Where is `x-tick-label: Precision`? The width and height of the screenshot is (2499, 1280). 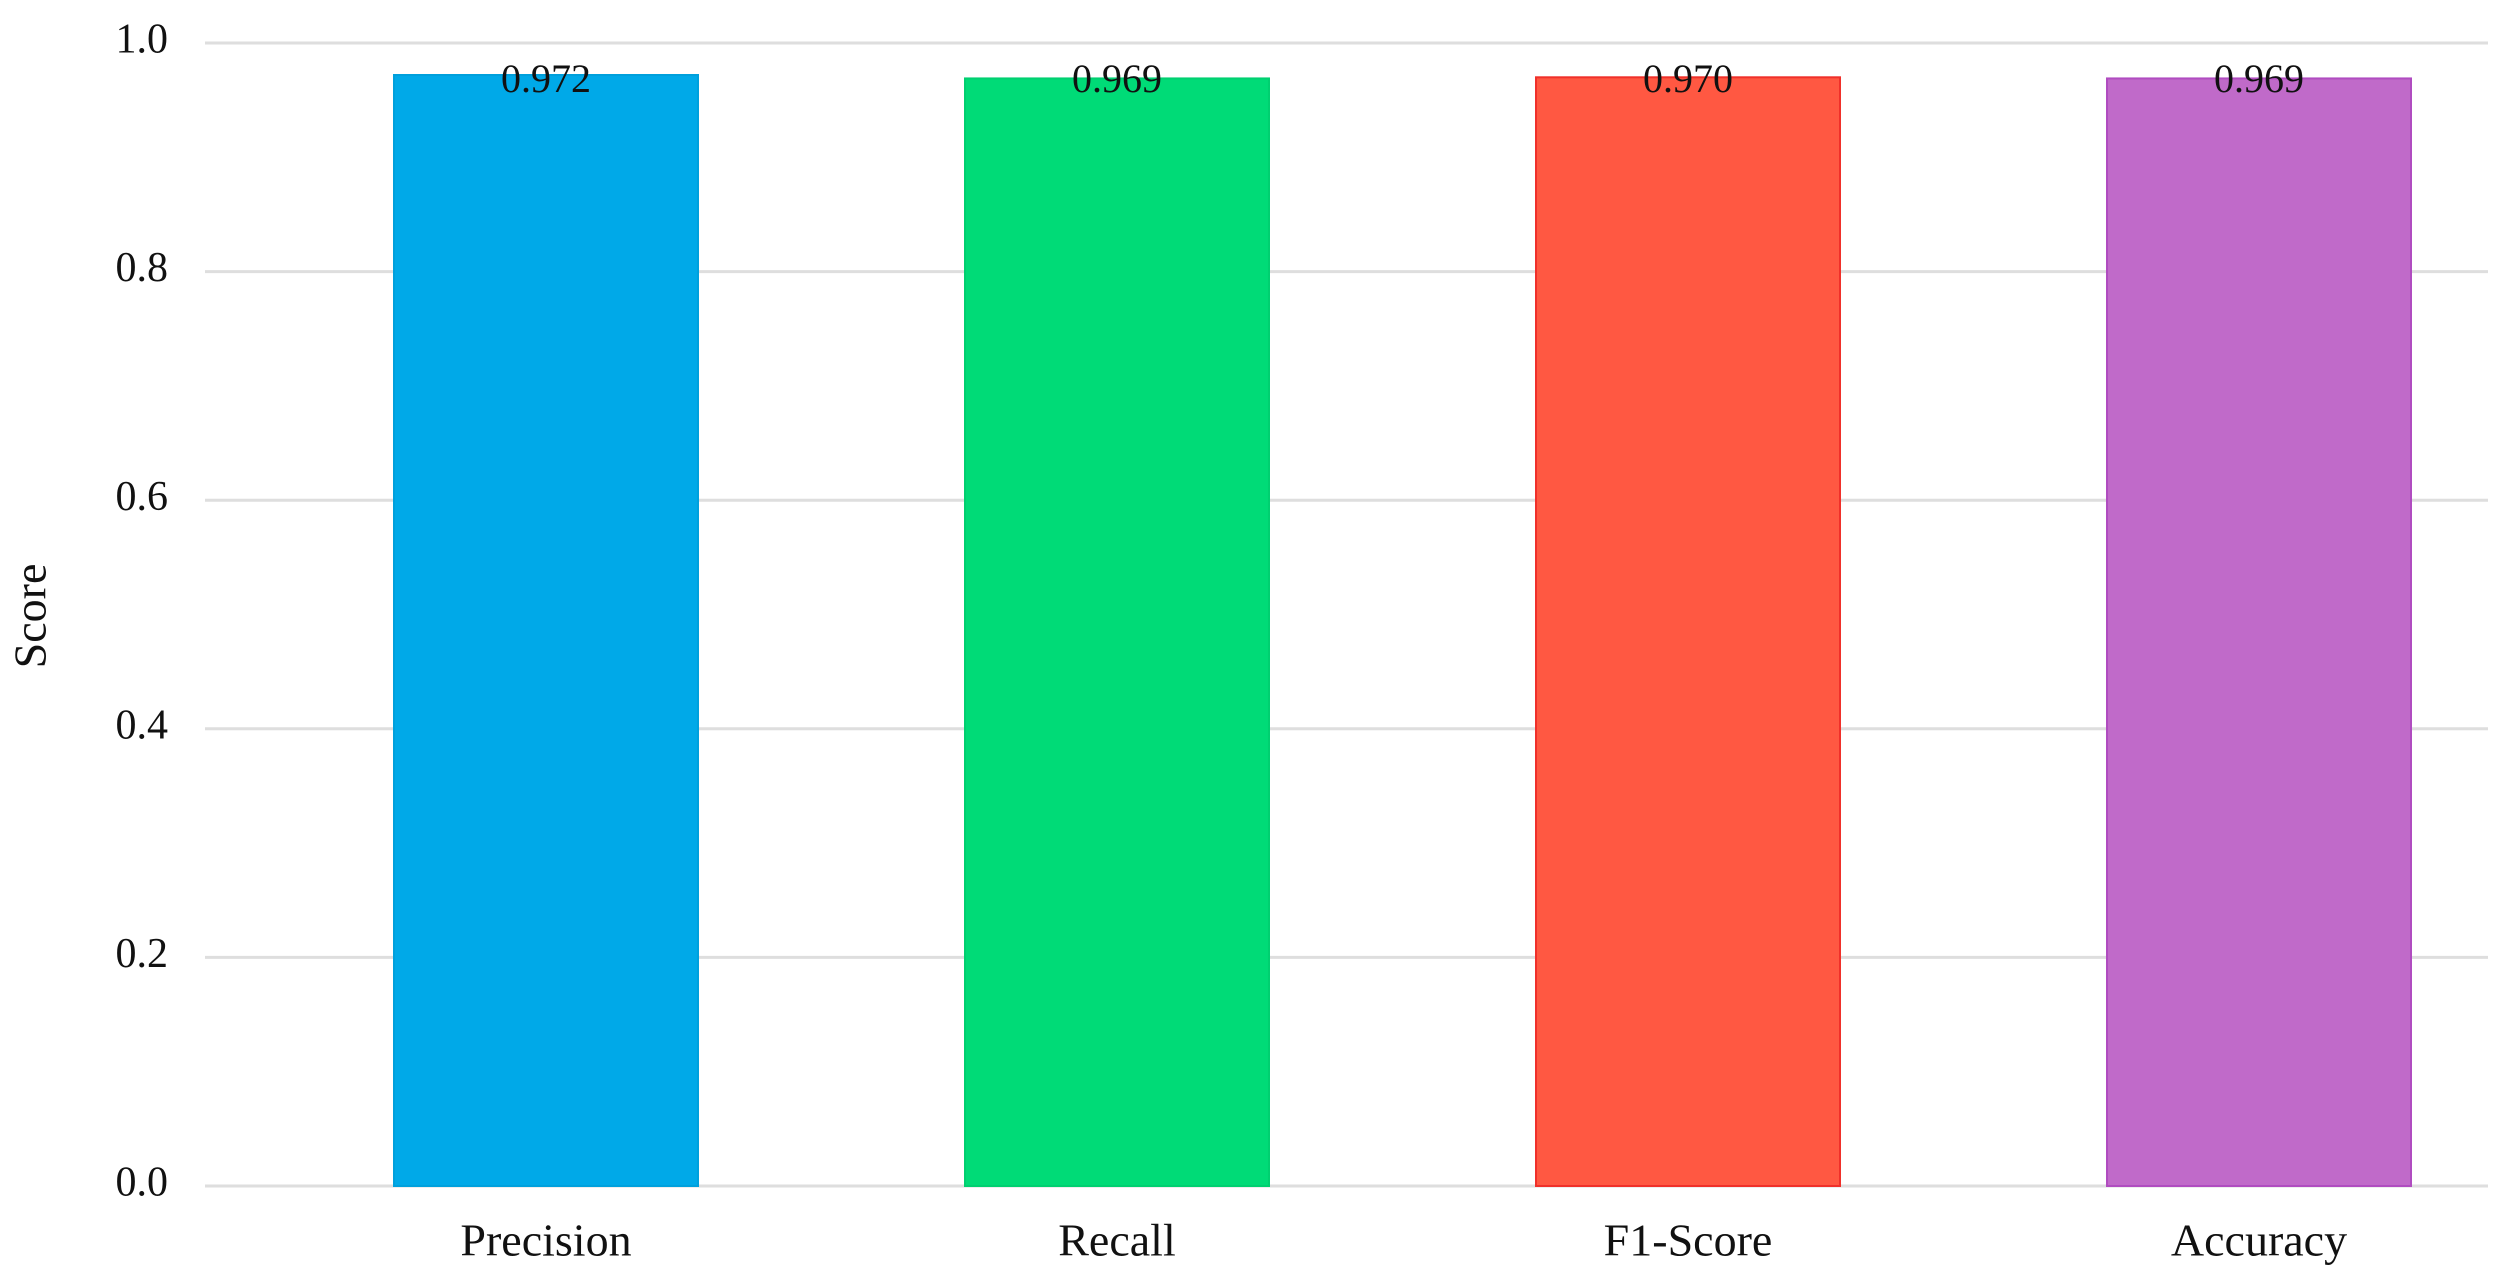 x-tick-label: Precision is located at coordinates (545, 1240).